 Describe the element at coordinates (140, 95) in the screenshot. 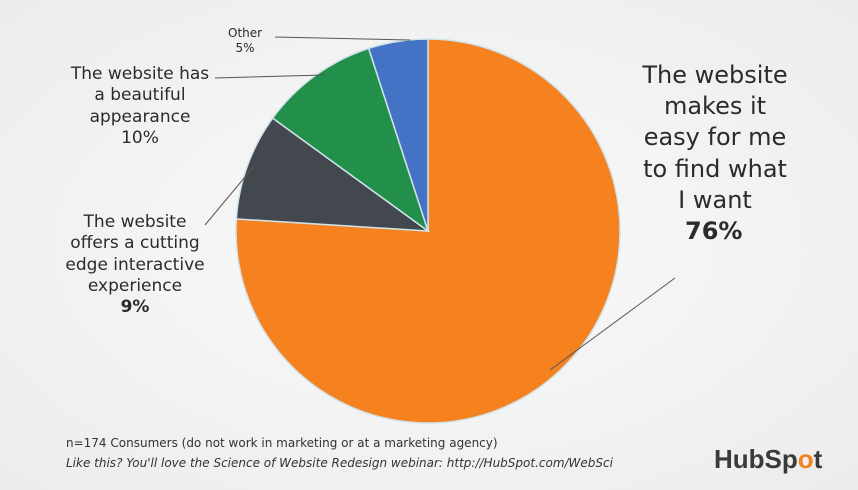

I see `label-line: a beautiful` at that location.